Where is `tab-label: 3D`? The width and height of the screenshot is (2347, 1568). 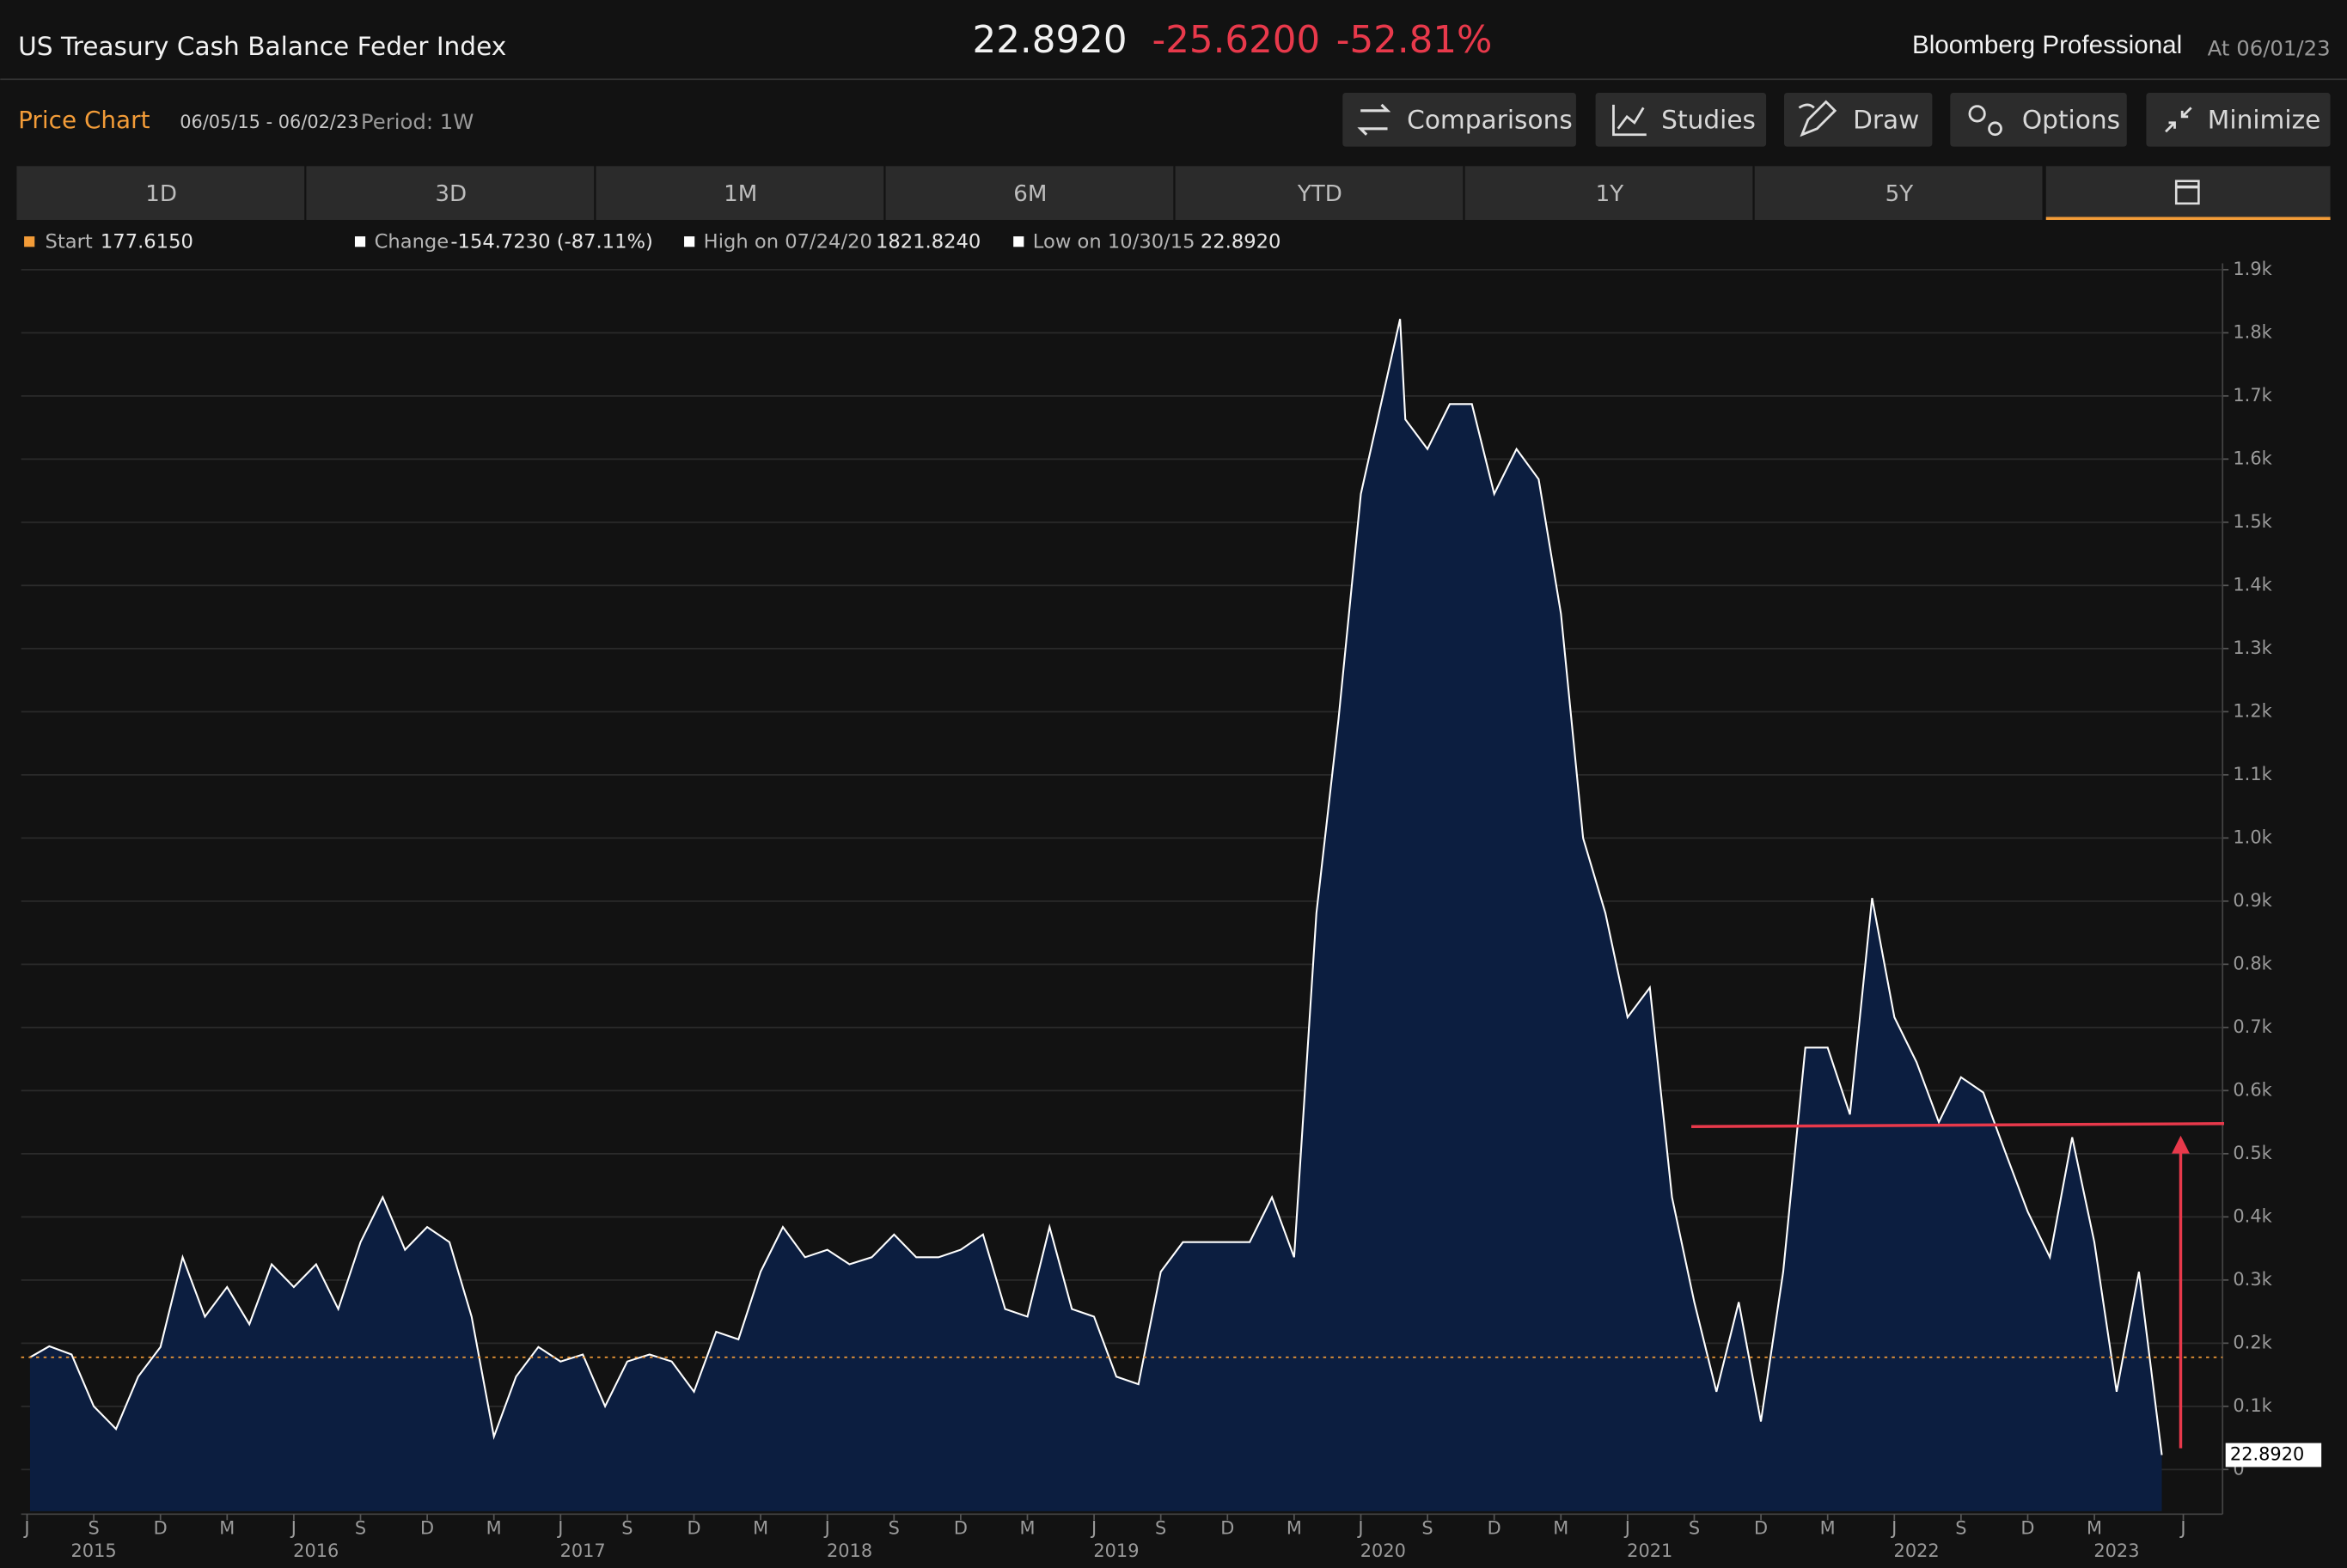 tab-label: 3D is located at coordinates (451, 194).